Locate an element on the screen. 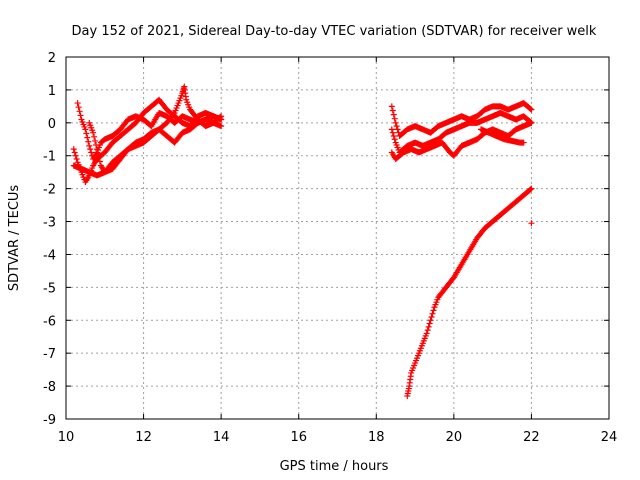  y-tick-label: 2 is located at coordinates (52, 58).